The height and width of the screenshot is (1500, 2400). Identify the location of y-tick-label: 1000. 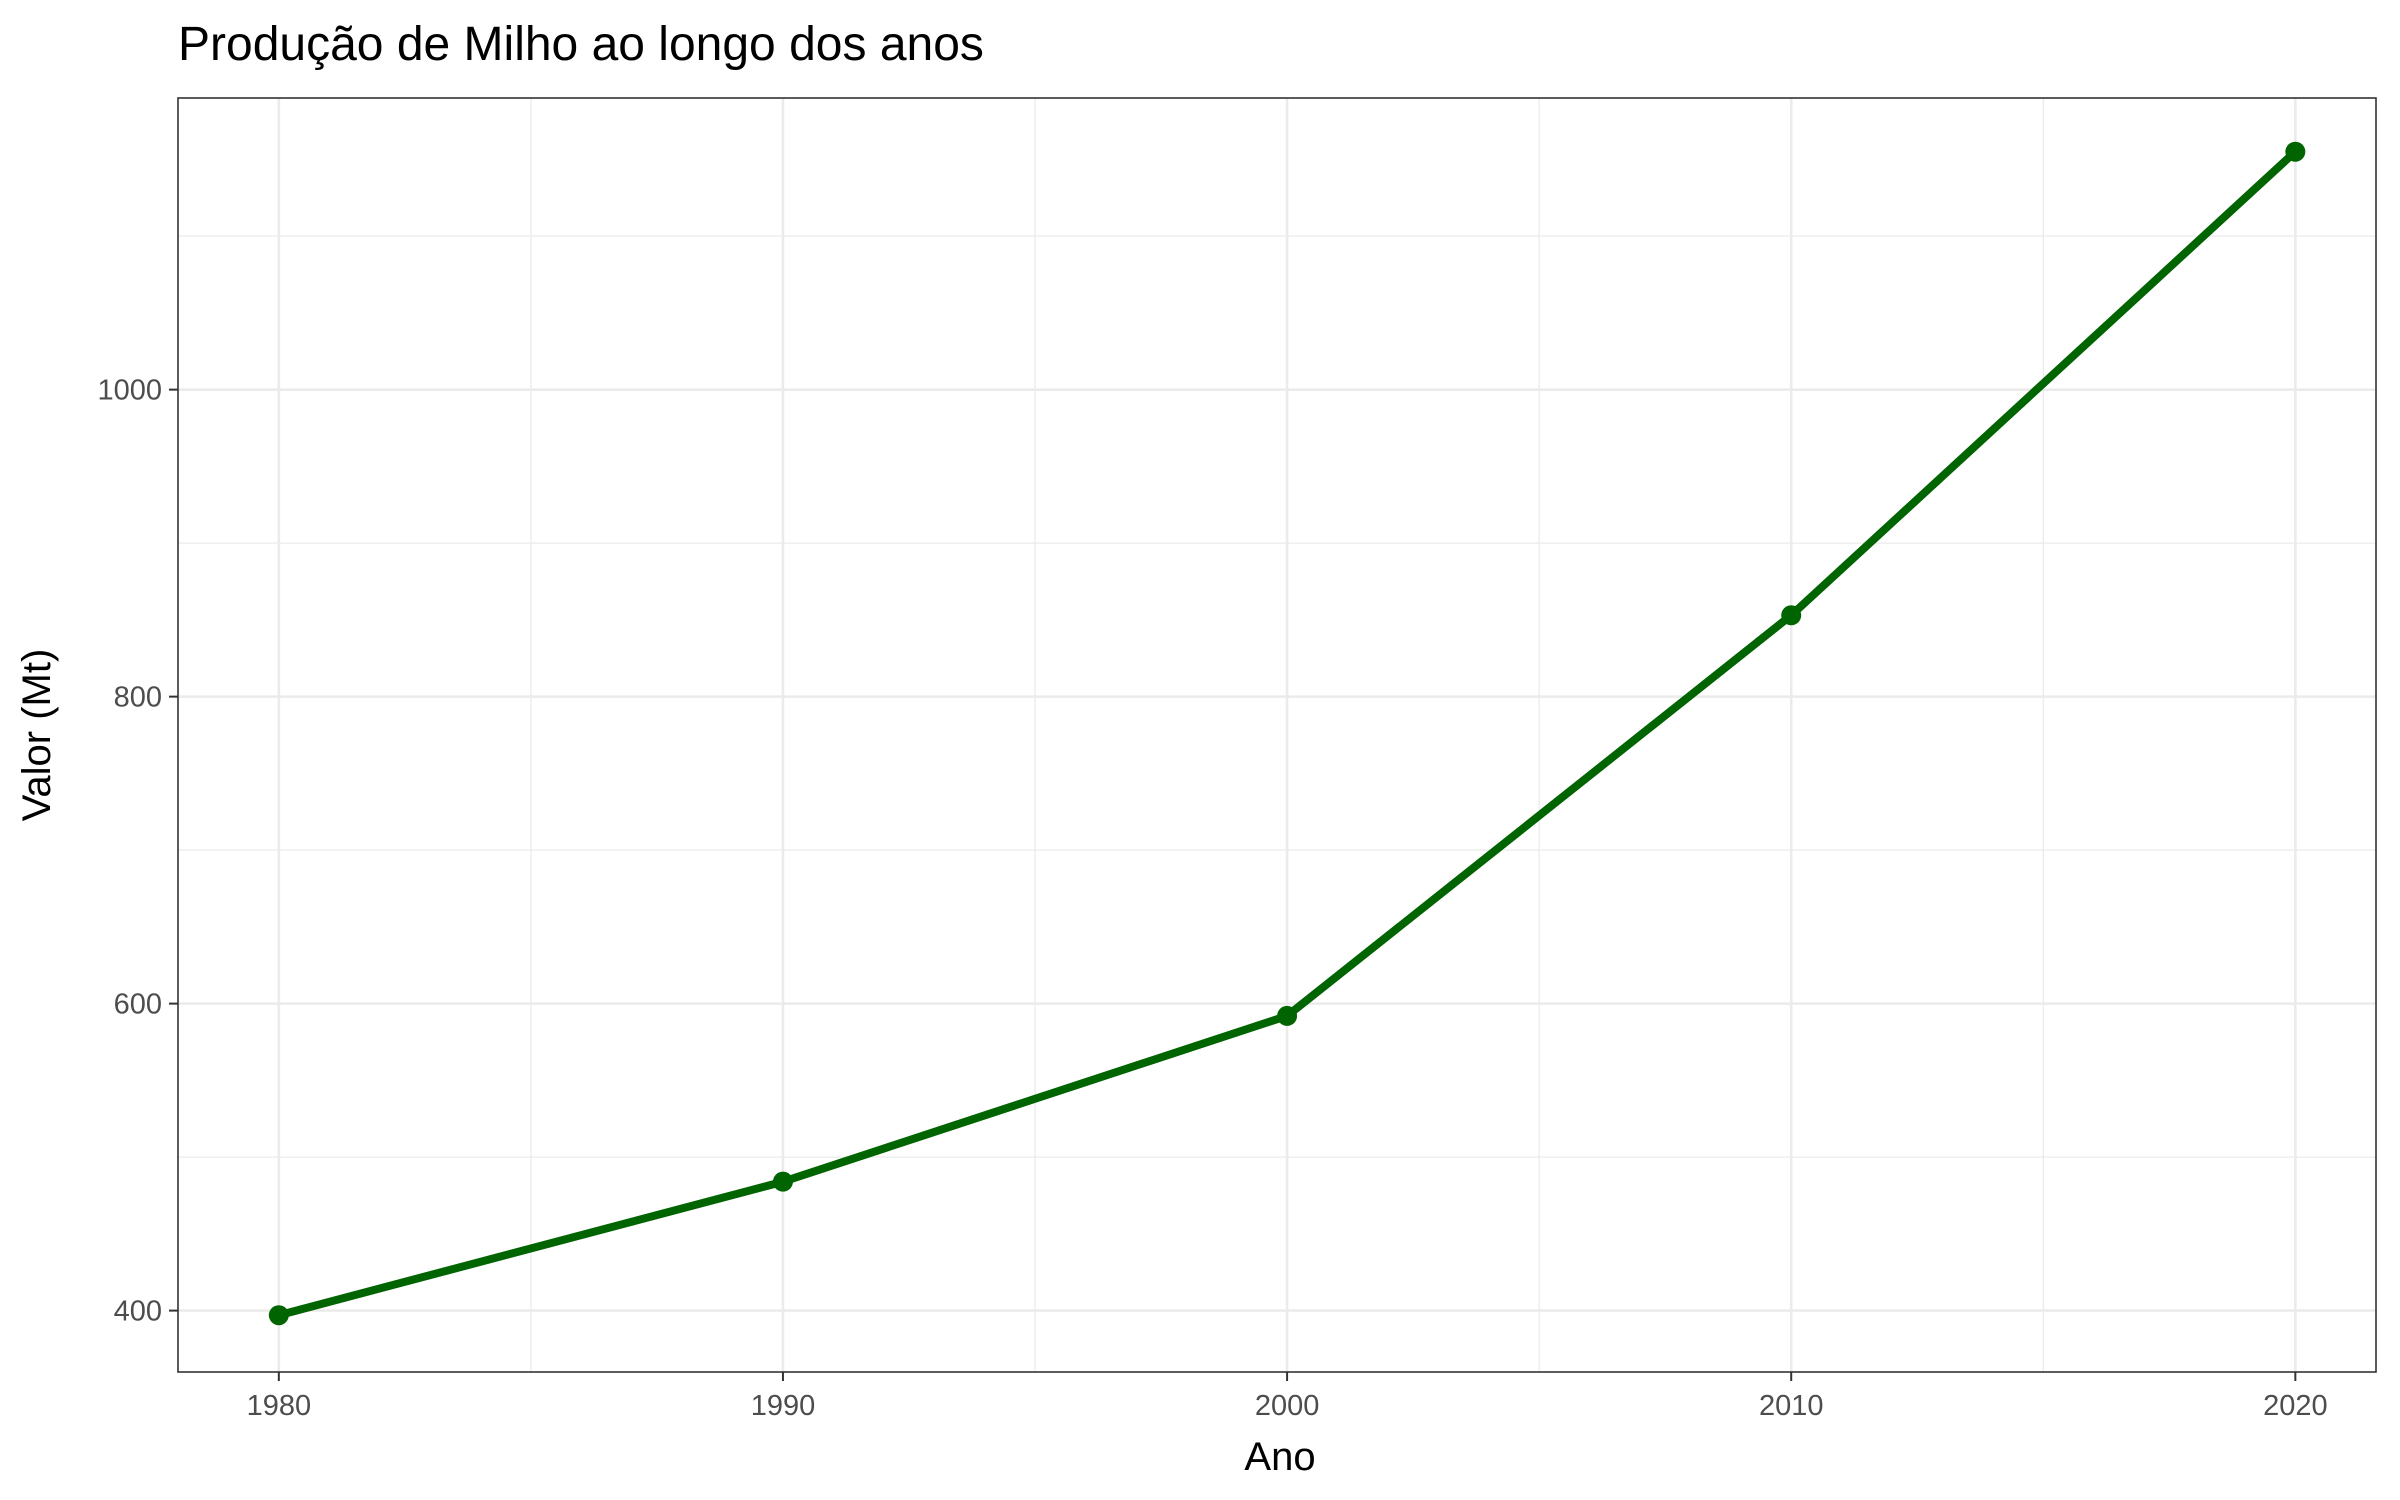
(129, 391).